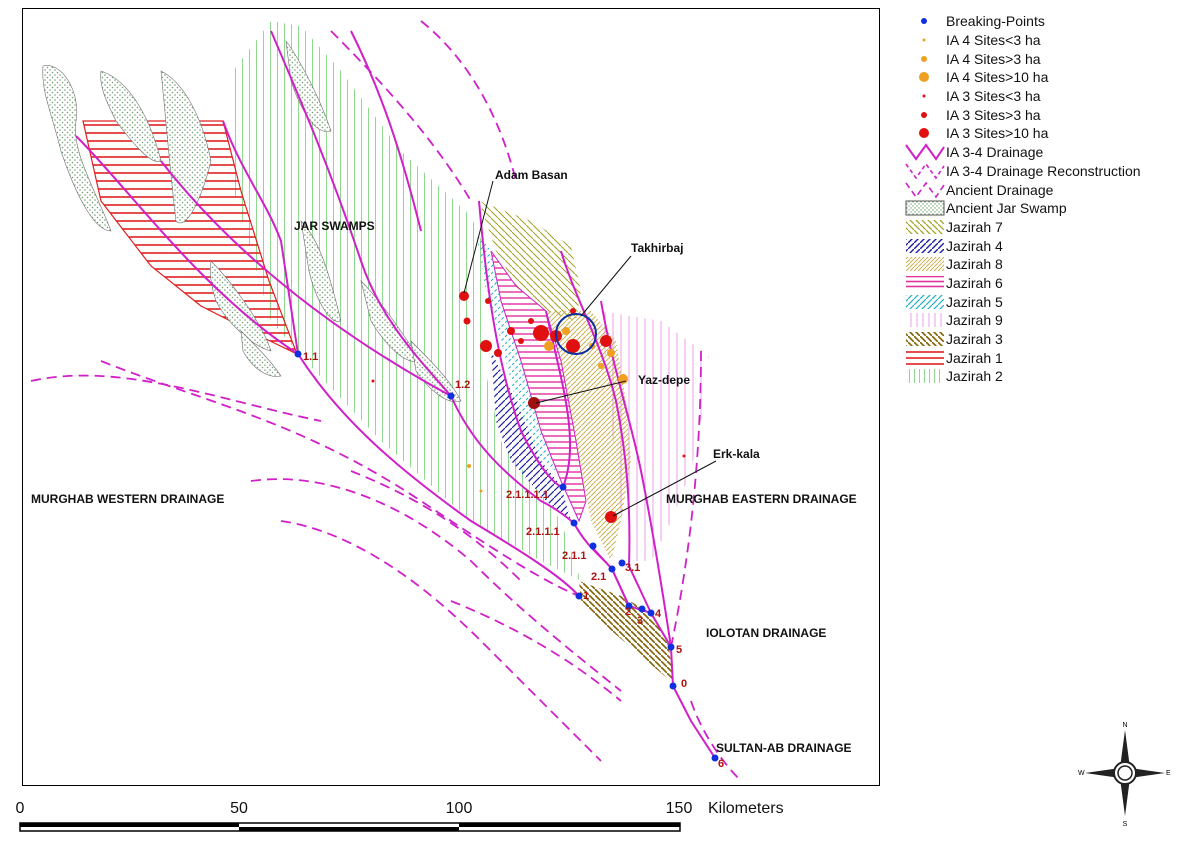 This screenshot has width=1200, height=849. What do you see at coordinates (993, 114) in the screenshot?
I see `legend-label: IA 3 Sites>3 ha` at bounding box center [993, 114].